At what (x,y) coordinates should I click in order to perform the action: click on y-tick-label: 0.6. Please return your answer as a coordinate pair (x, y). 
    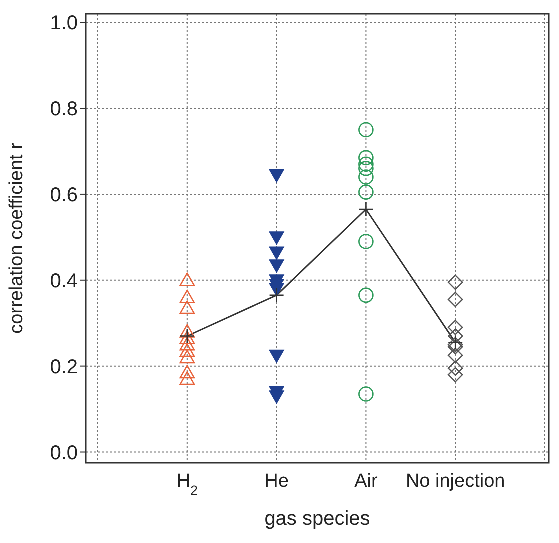
    Looking at the image, I should click on (64, 195).